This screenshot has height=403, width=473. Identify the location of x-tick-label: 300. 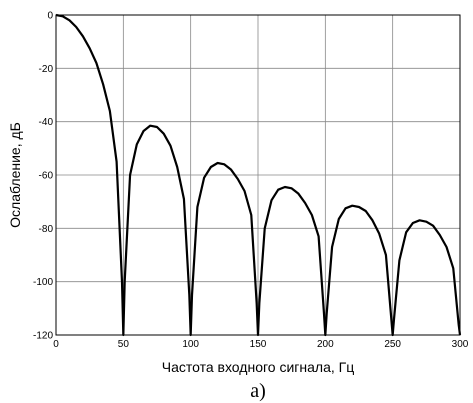
(460, 344).